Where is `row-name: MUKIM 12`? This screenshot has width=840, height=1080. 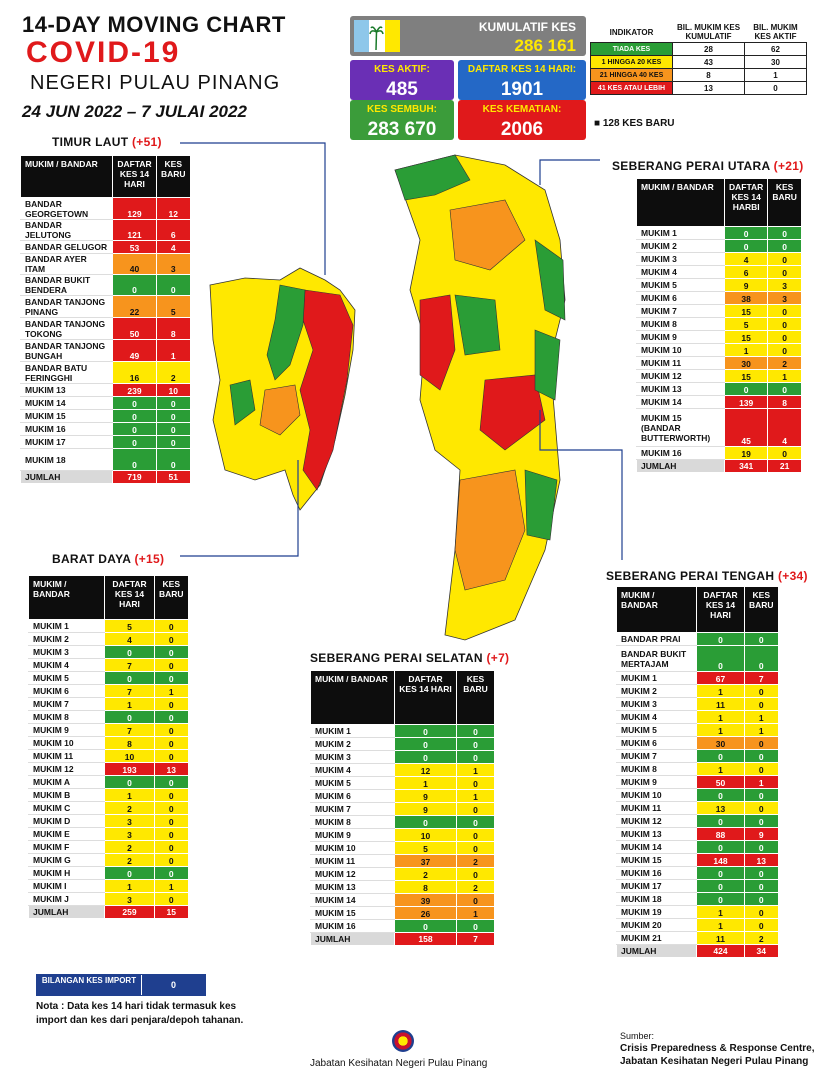 row-name: MUKIM 12 is located at coordinates (66, 769).